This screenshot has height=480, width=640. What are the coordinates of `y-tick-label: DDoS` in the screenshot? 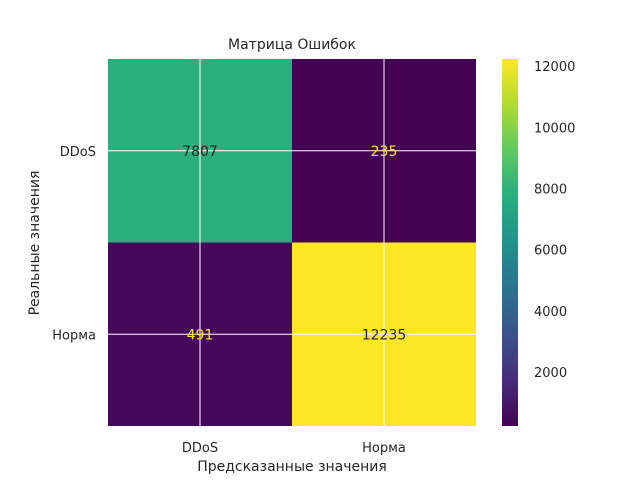 It's located at (78, 152).